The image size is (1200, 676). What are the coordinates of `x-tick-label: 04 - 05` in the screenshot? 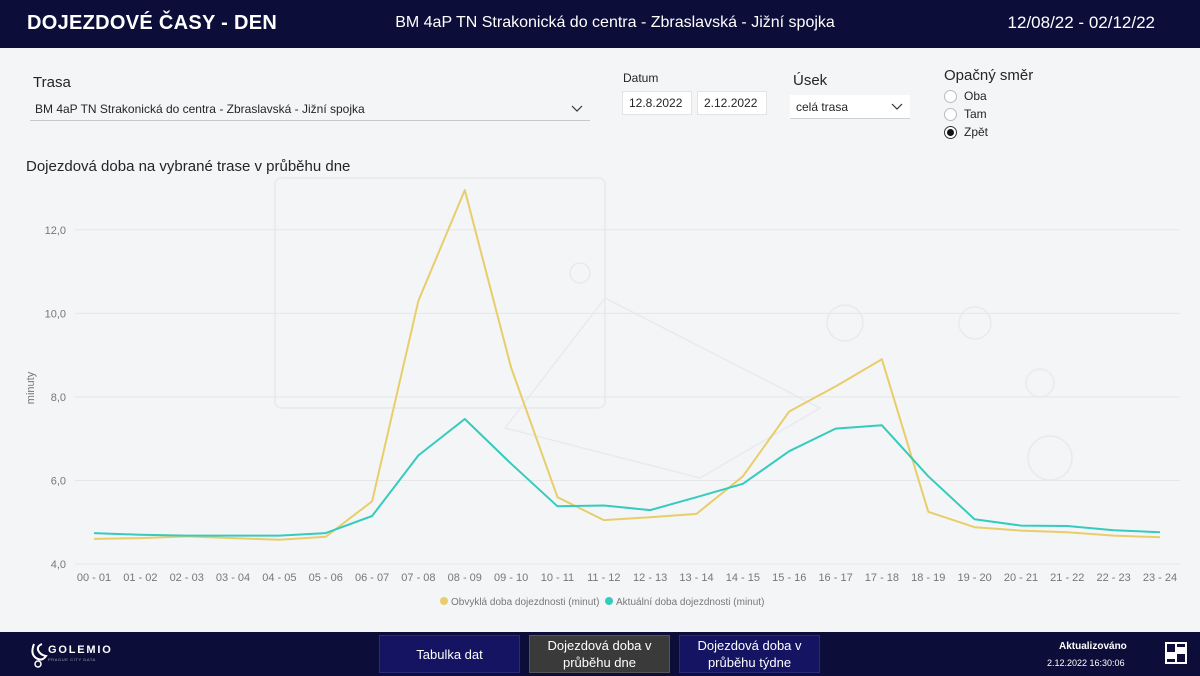 It's located at (279, 578).